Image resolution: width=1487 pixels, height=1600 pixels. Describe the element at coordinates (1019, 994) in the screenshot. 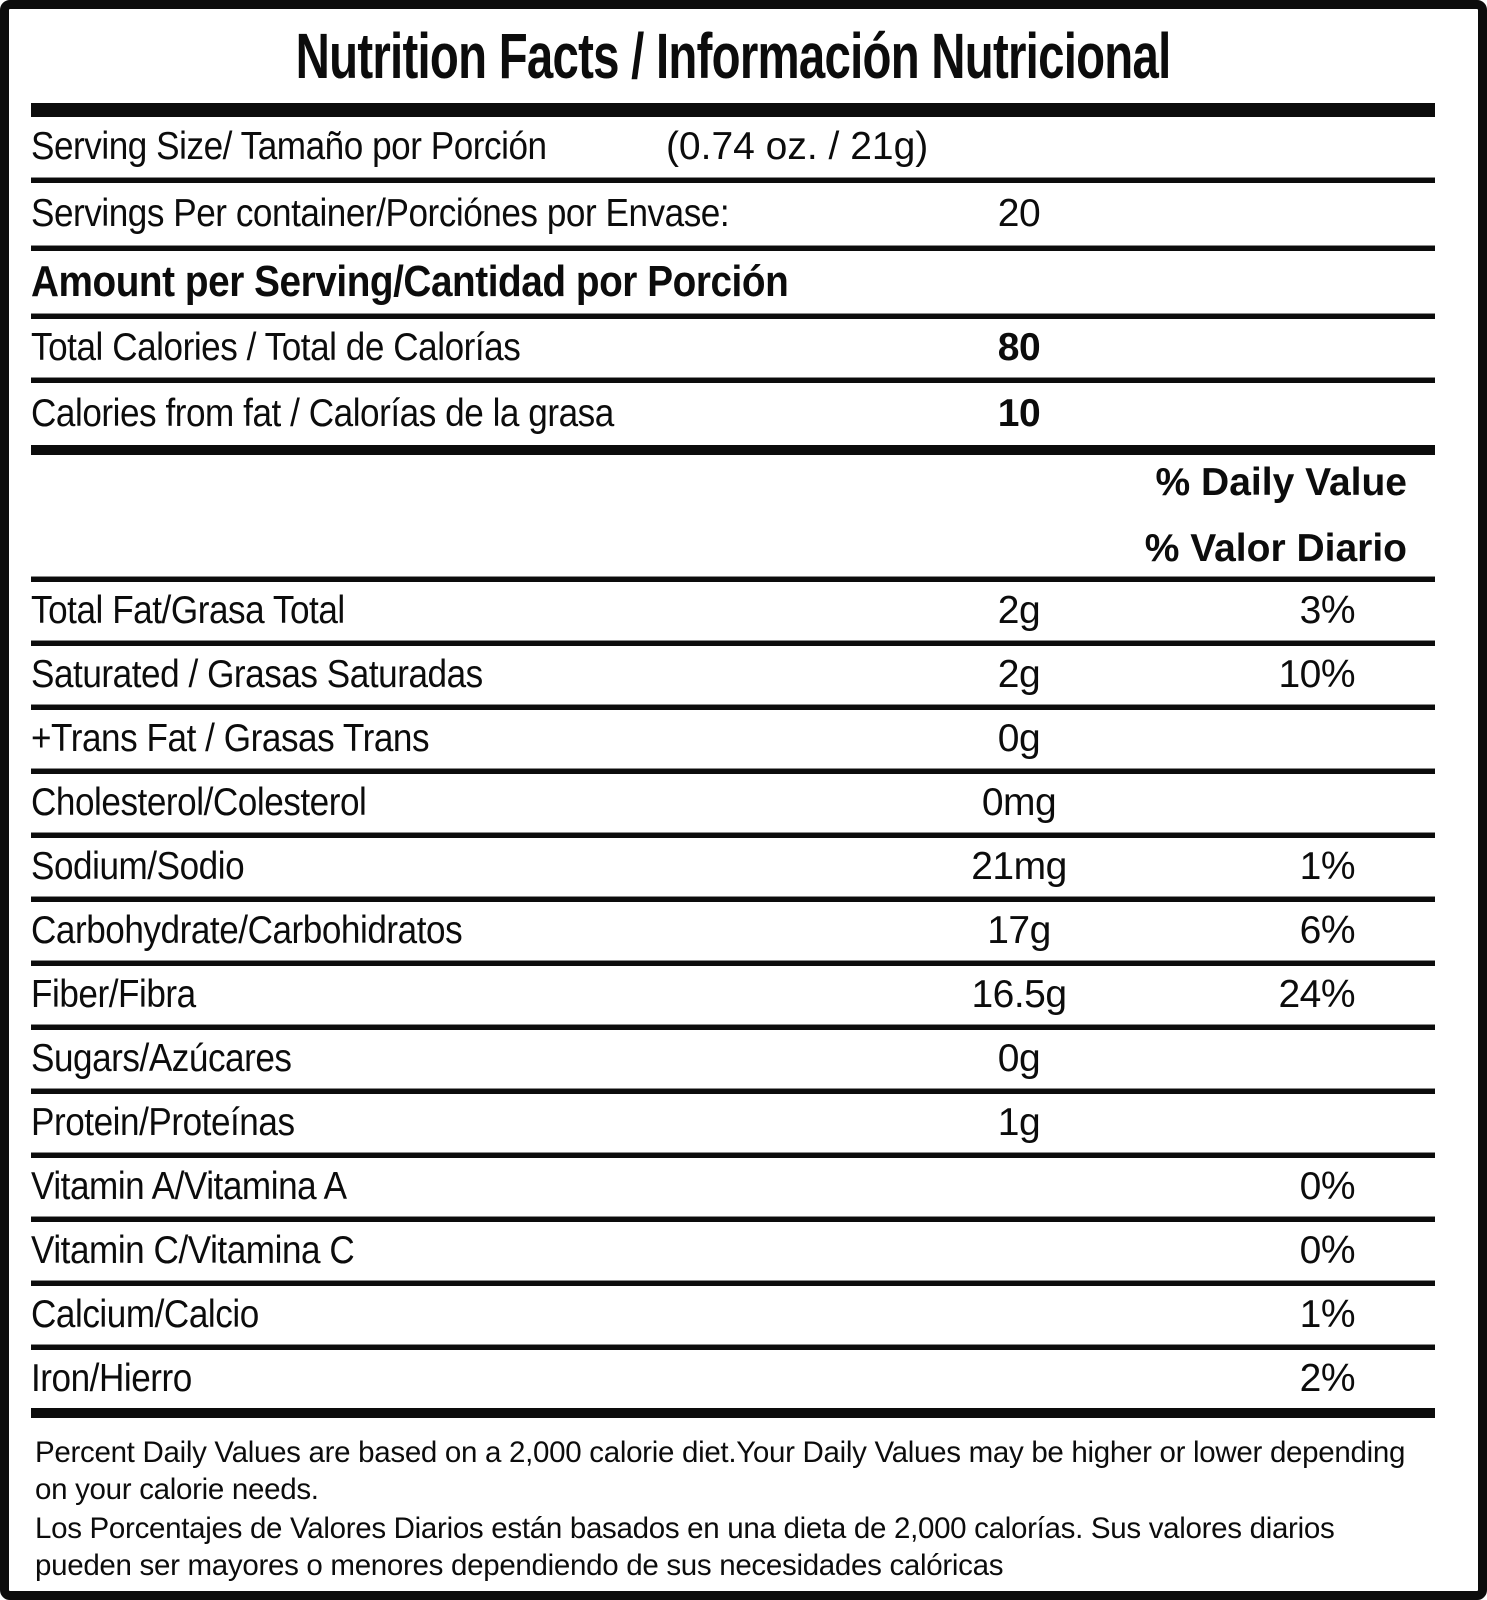

I see `nutrient-amount: 16.5g` at that location.